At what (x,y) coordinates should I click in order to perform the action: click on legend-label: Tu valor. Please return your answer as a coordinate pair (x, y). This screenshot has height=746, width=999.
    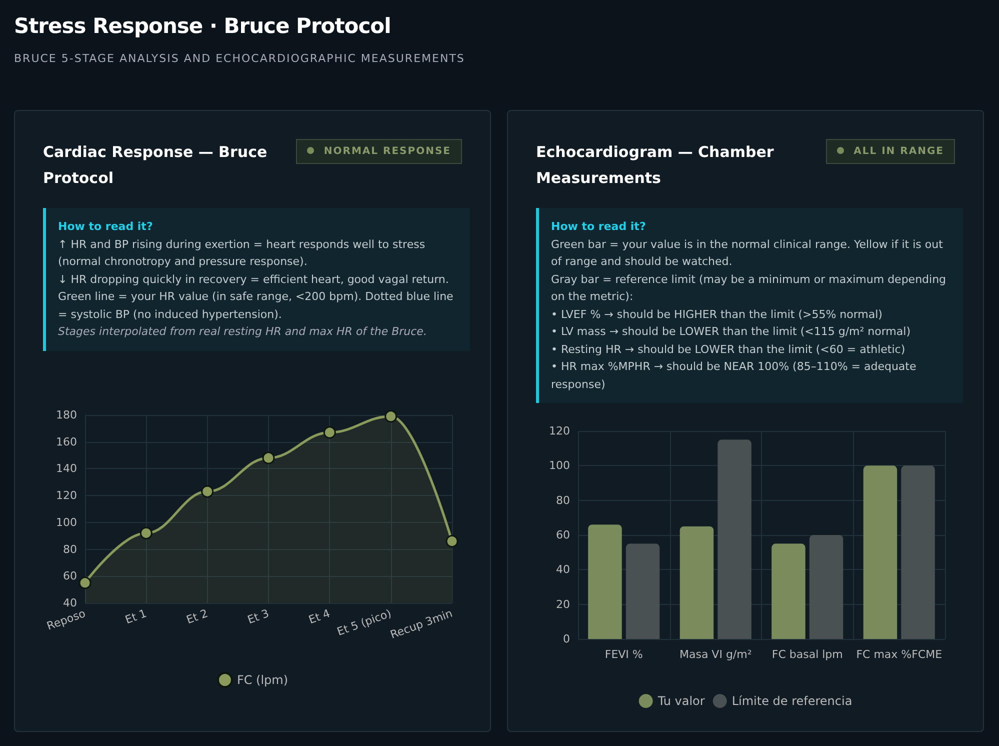
    Looking at the image, I should click on (680, 701).